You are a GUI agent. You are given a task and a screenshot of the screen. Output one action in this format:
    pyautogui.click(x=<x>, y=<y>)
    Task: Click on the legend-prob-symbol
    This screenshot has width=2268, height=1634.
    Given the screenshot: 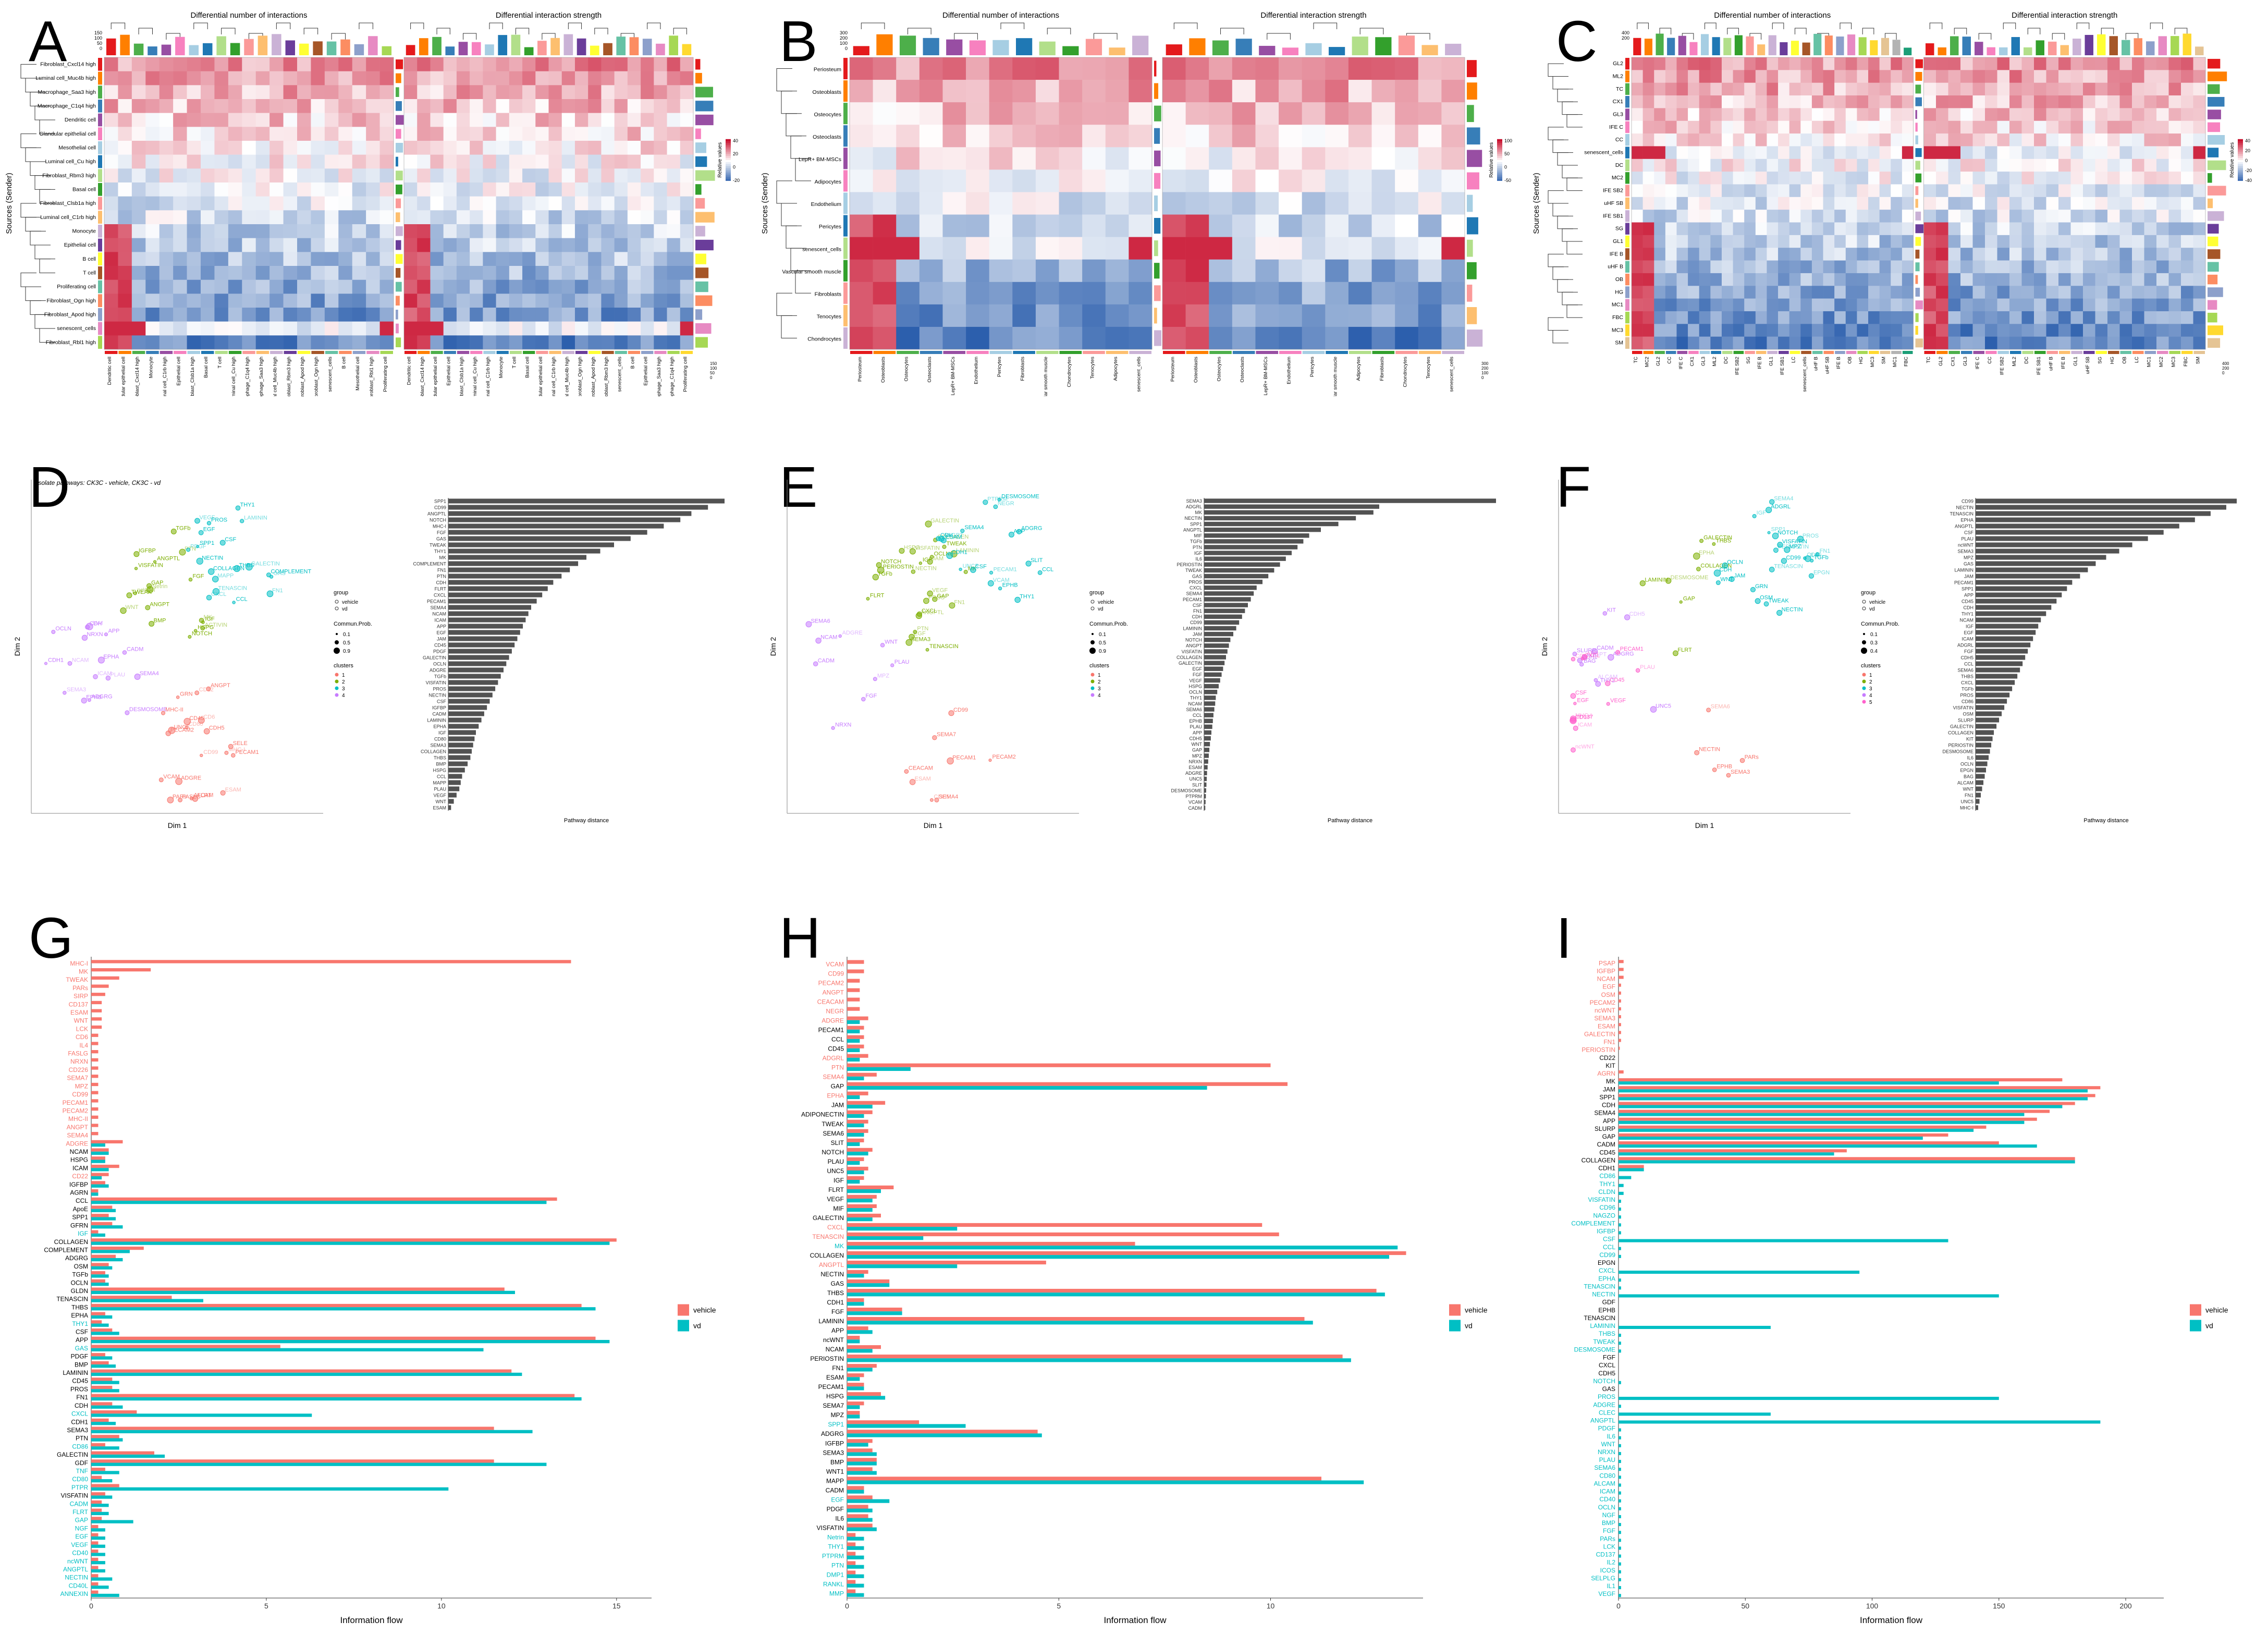 What is the action you would take?
    pyautogui.click(x=337, y=651)
    